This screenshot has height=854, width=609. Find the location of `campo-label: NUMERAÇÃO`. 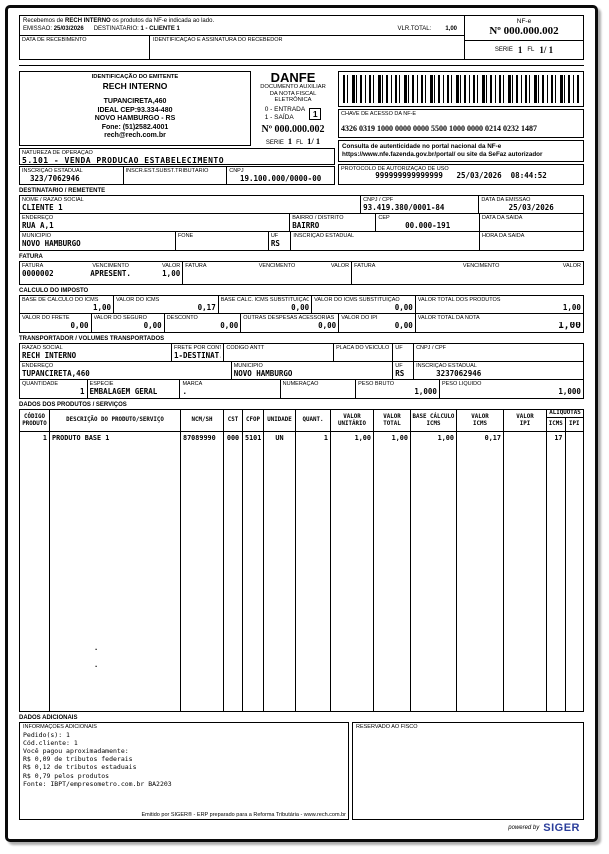

campo-label: NUMERAÇÃO is located at coordinates (300, 384).